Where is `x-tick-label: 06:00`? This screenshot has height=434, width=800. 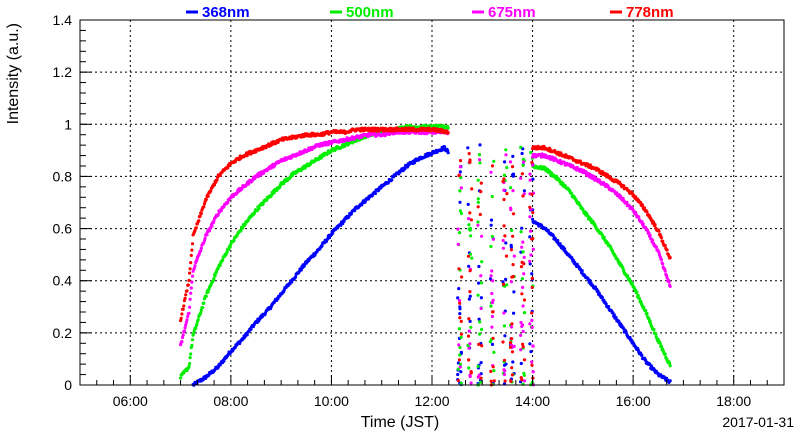 x-tick-label: 06:00 is located at coordinates (130, 401).